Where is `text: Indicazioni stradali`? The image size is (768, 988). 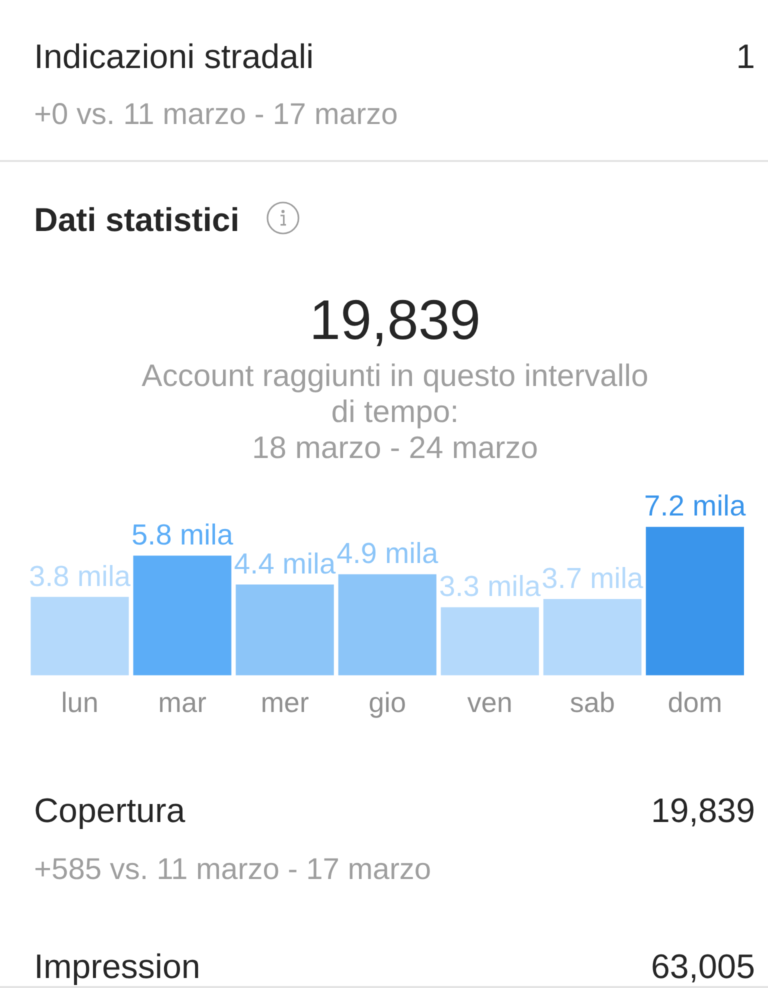
text: Indicazioni stradali is located at coordinates (174, 57).